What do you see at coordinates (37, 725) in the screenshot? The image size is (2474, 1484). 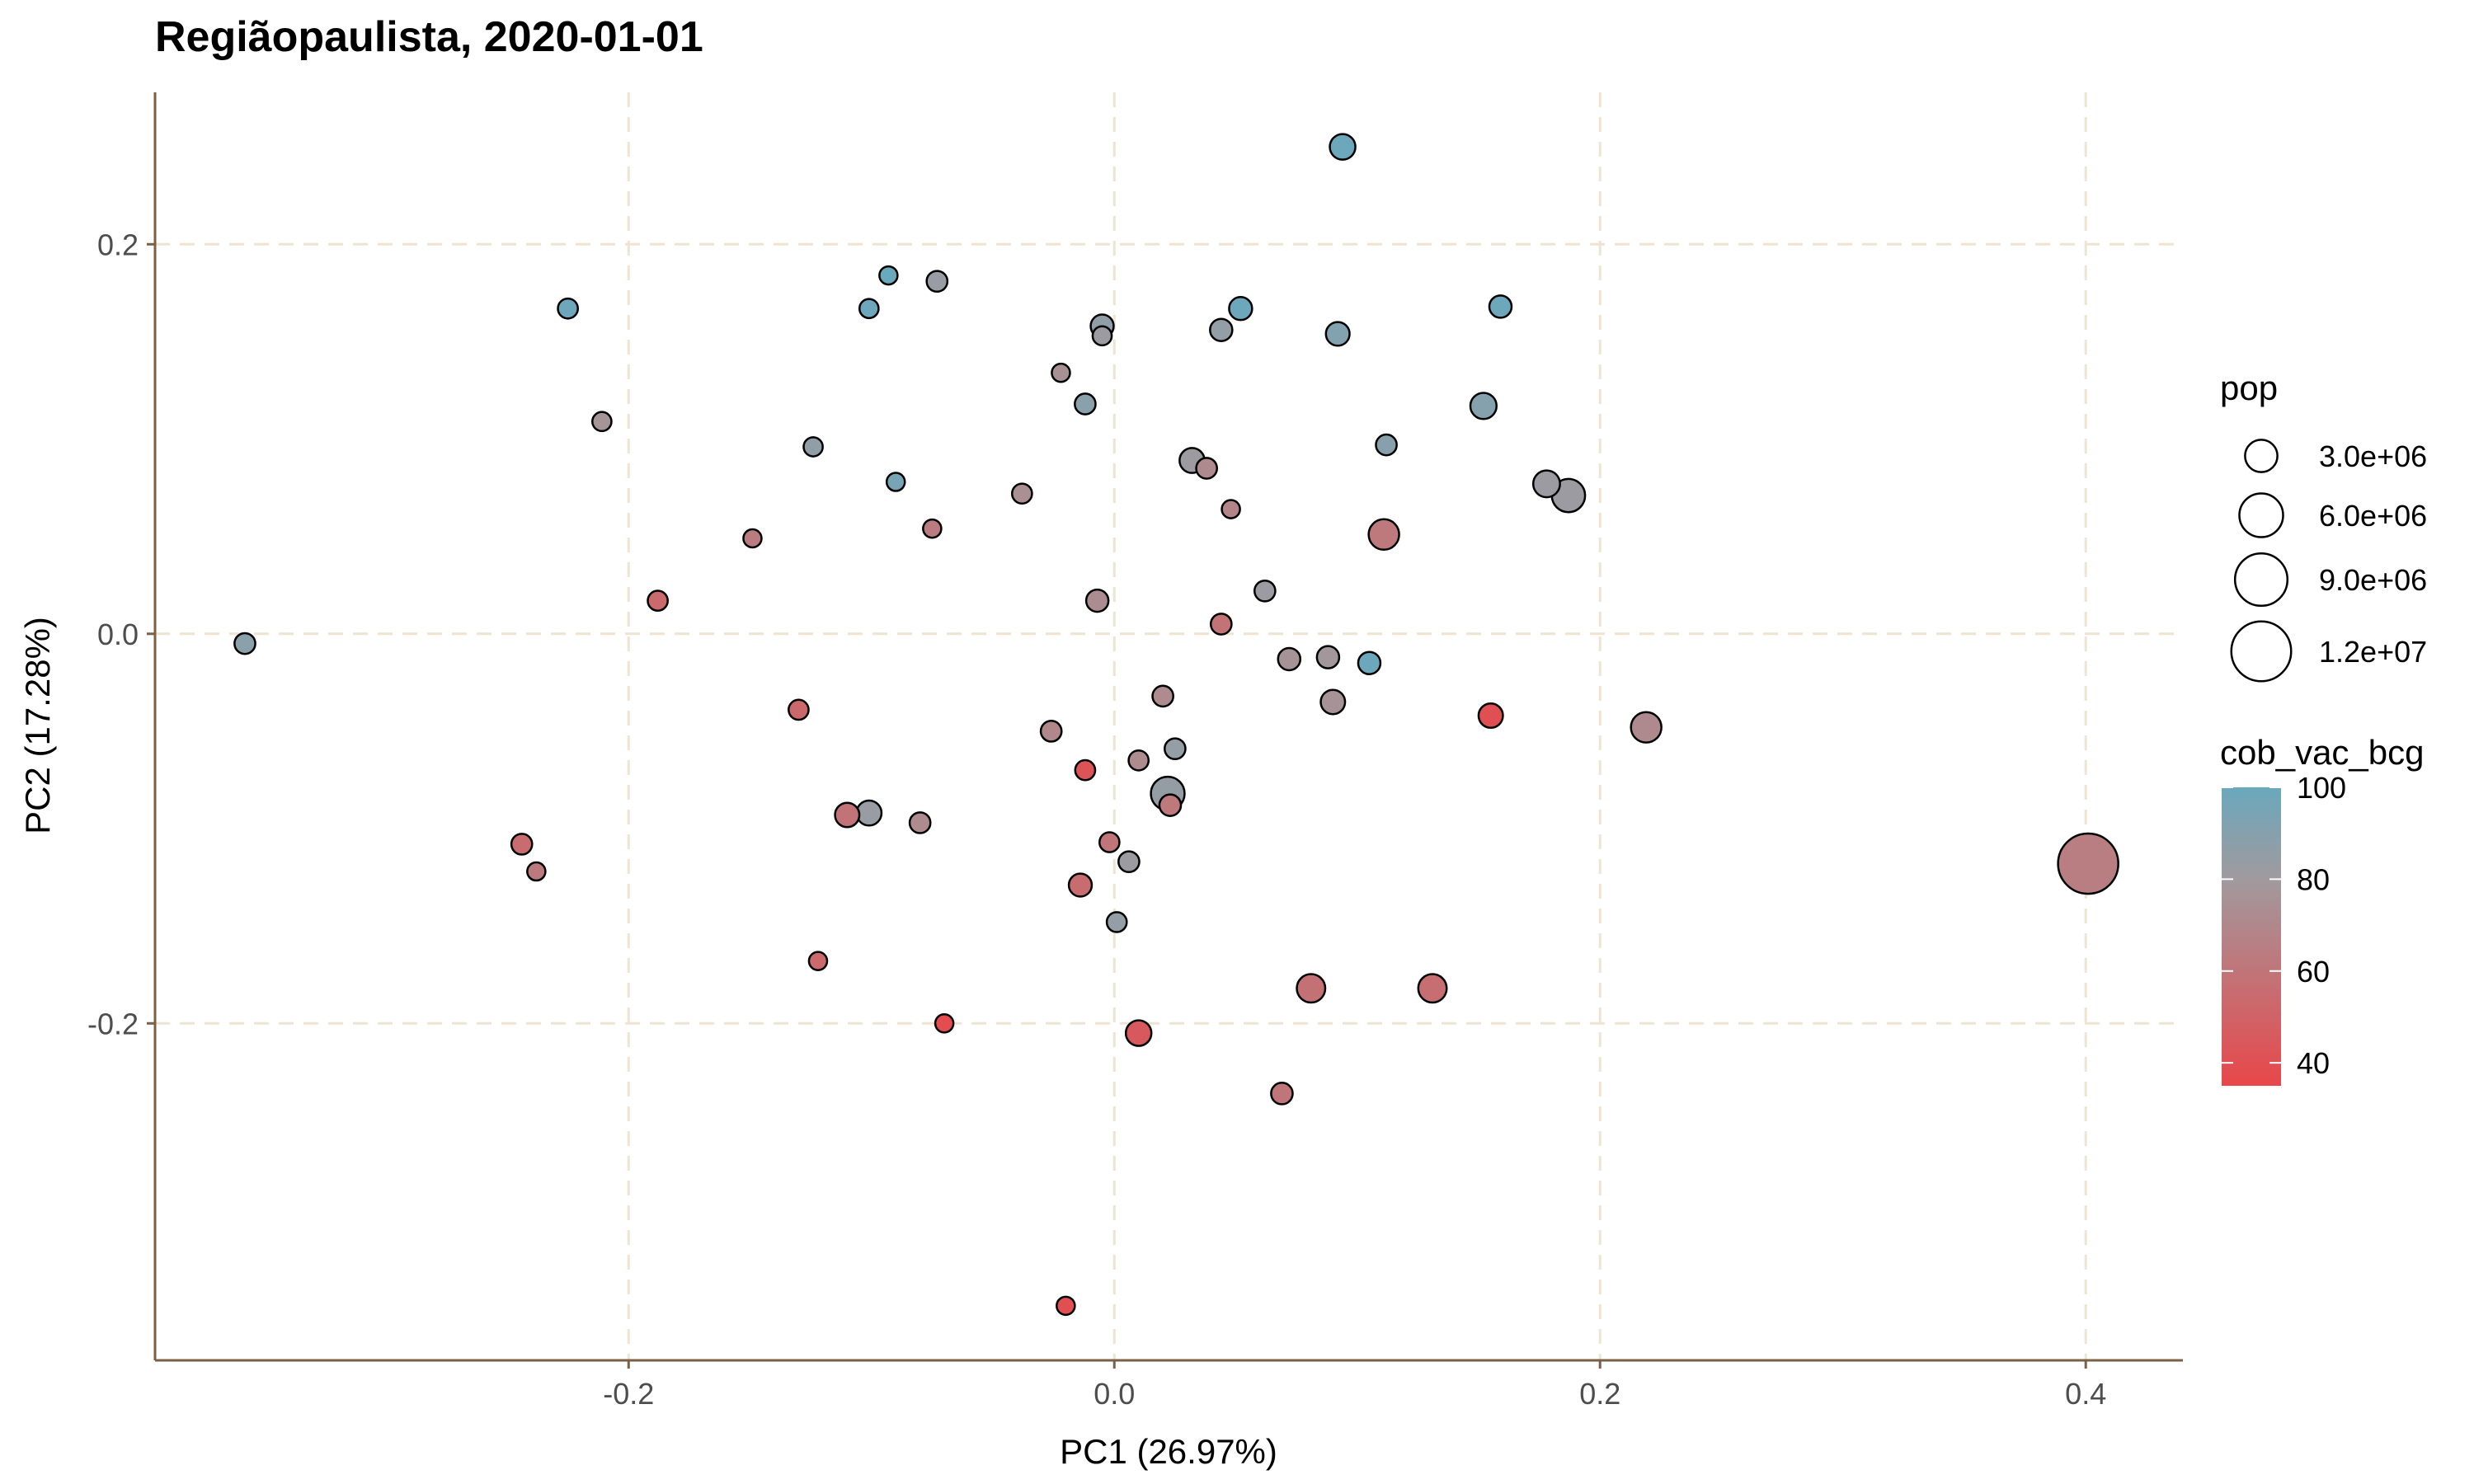 I see `y-axis-label: PC2 (17.28%)` at bounding box center [37, 725].